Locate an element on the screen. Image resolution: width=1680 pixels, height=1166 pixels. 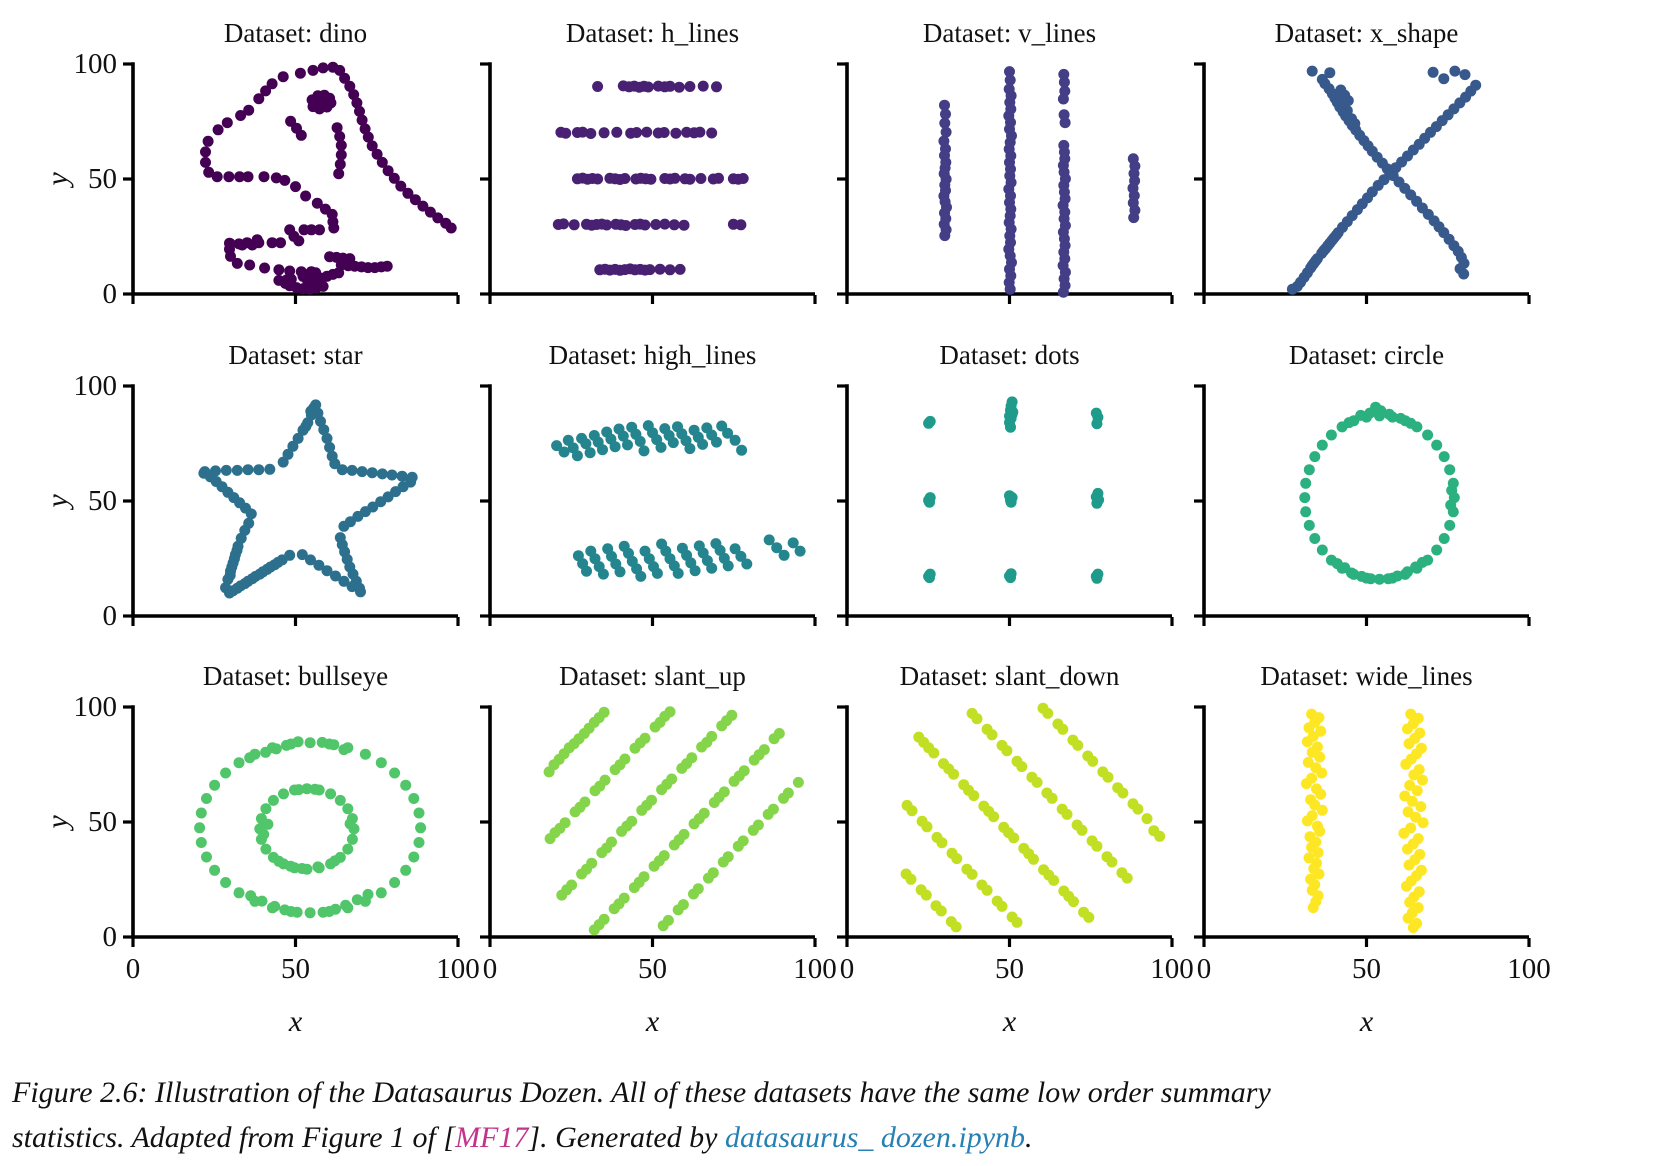
caption-text-2c: . is located at coordinates (1029, 1137).